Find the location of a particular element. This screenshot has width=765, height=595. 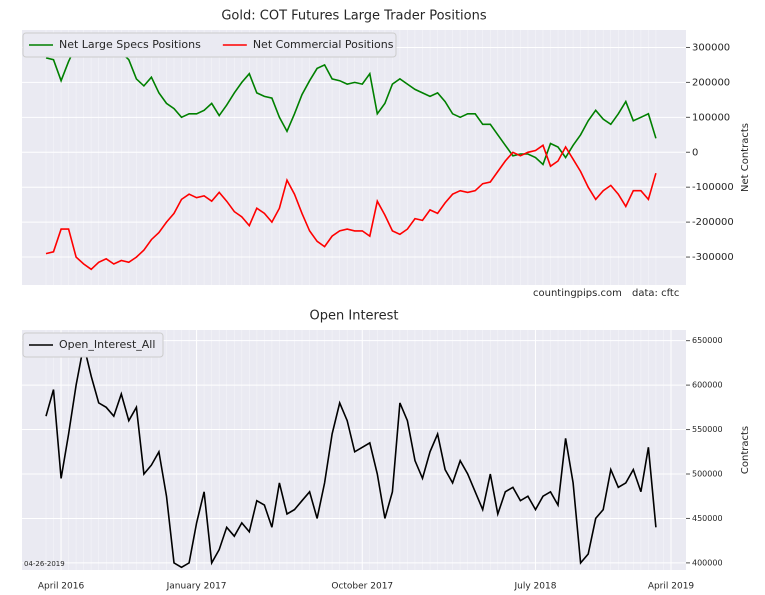

legend-label: Net Commercial Positions is located at coordinates (323, 44).